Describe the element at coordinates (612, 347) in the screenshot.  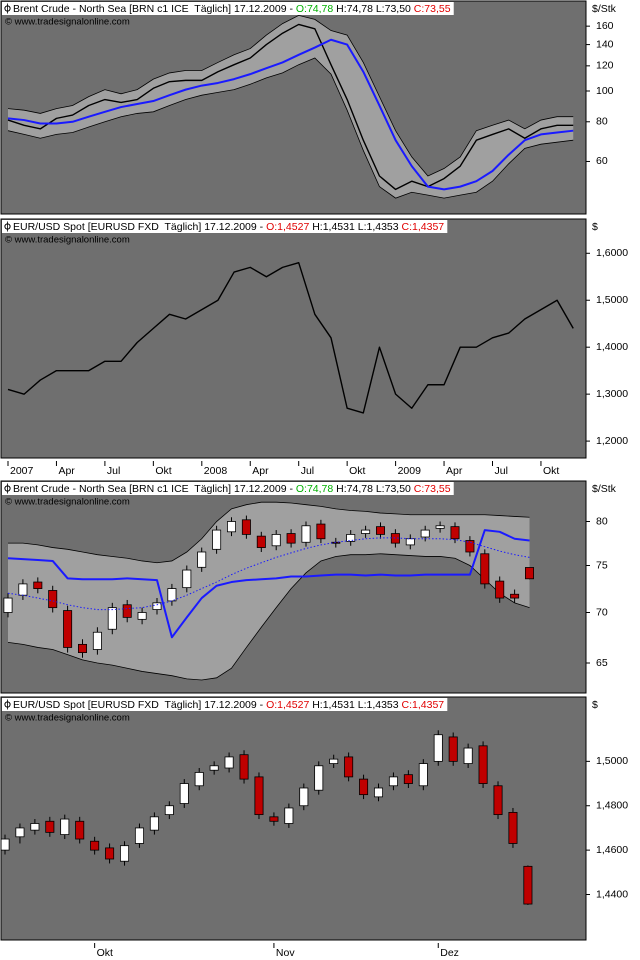
I see `y-tick-label: 1,4000` at that location.